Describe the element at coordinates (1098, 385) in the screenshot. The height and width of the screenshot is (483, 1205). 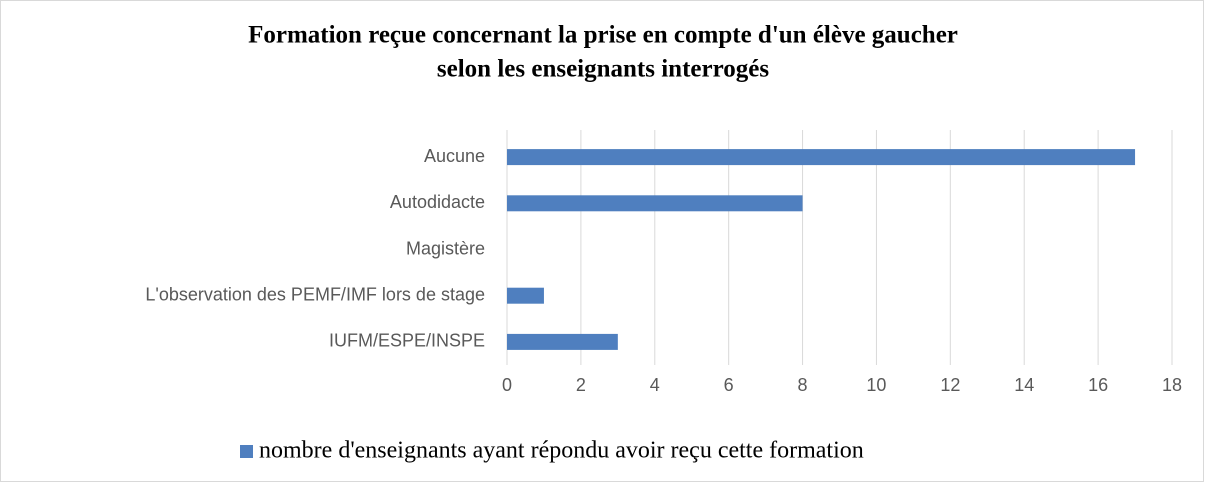
I see `x-tick-label: 16` at that location.